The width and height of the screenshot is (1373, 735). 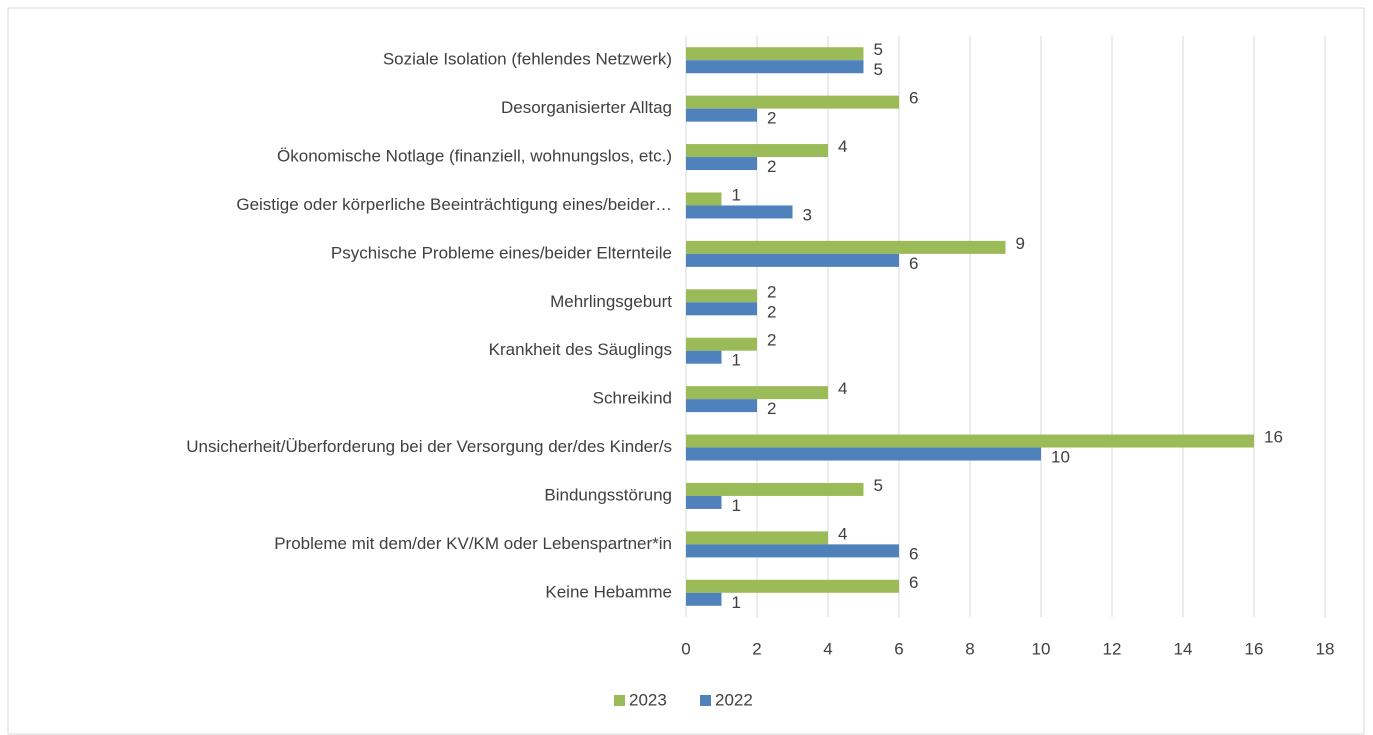 What do you see at coordinates (969, 648) in the screenshot?
I see `x-tick-label: 8` at bounding box center [969, 648].